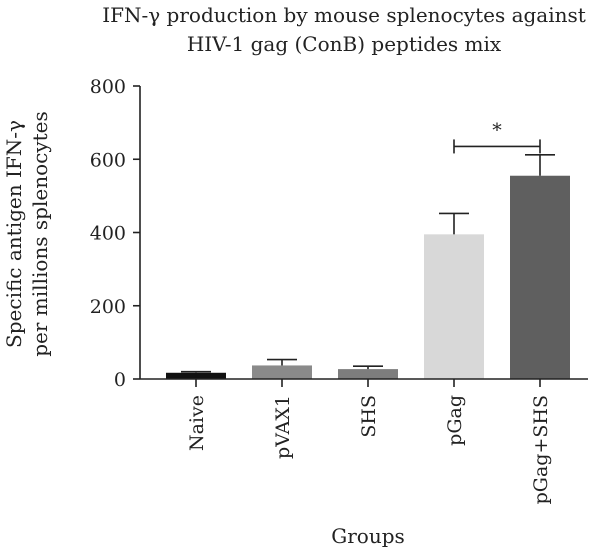 The image size is (600, 555). Describe the element at coordinates (40, 234) in the screenshot. I see `y-axis-label-line-2: per millions splenocytes` at that location.